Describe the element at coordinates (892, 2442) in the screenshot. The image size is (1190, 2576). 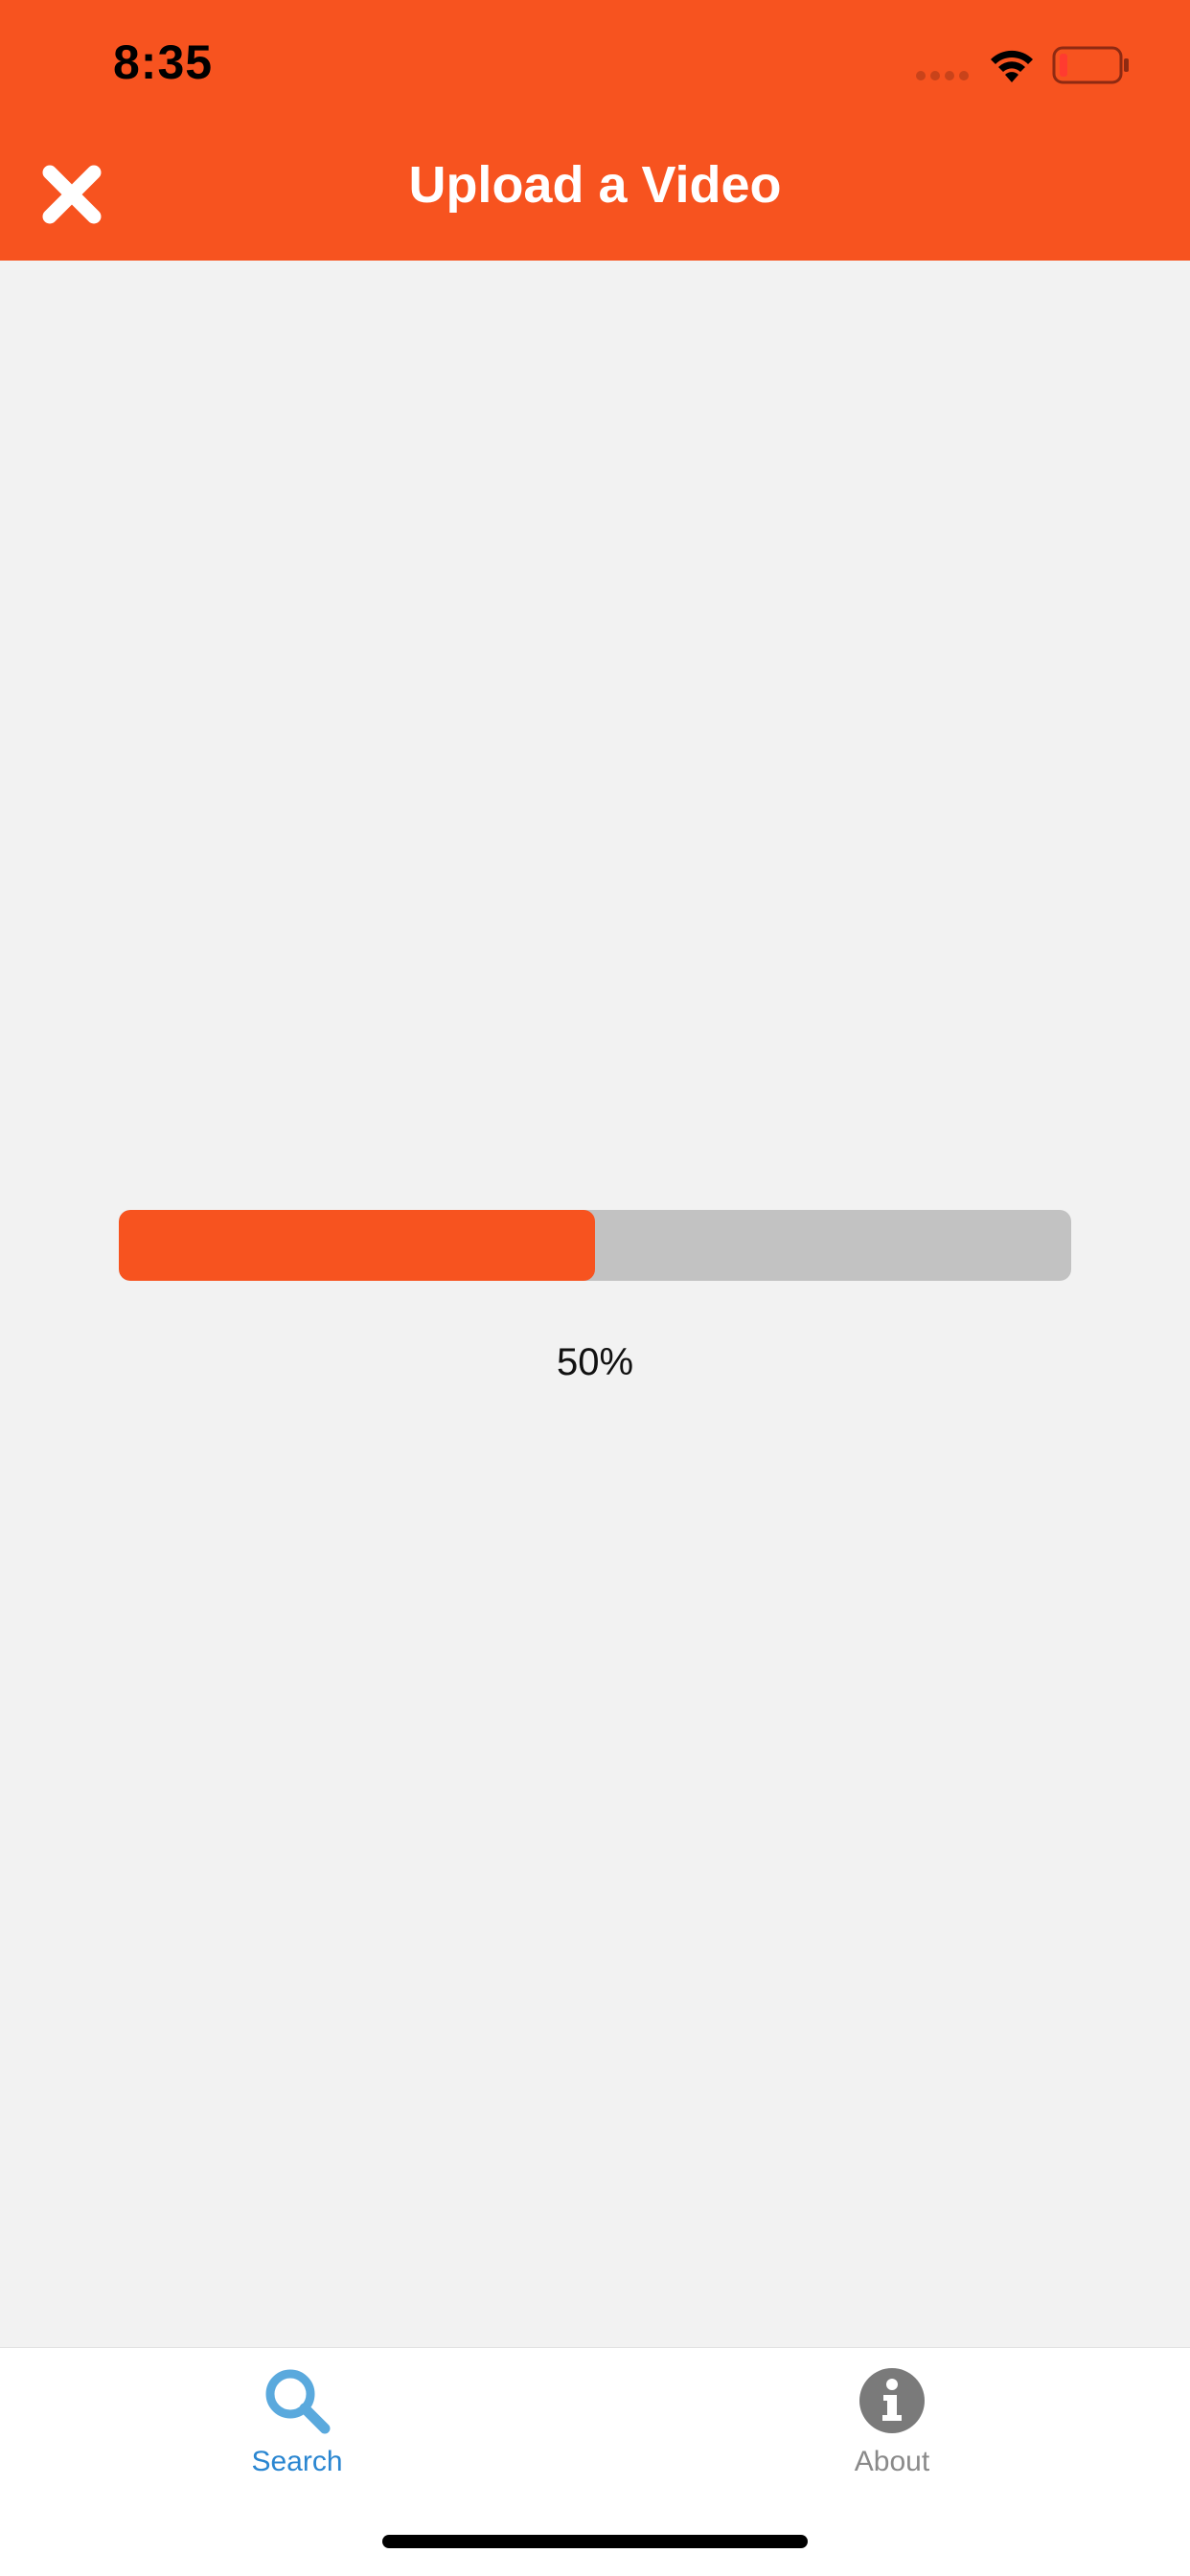
I see `tab-about: About` at that location.